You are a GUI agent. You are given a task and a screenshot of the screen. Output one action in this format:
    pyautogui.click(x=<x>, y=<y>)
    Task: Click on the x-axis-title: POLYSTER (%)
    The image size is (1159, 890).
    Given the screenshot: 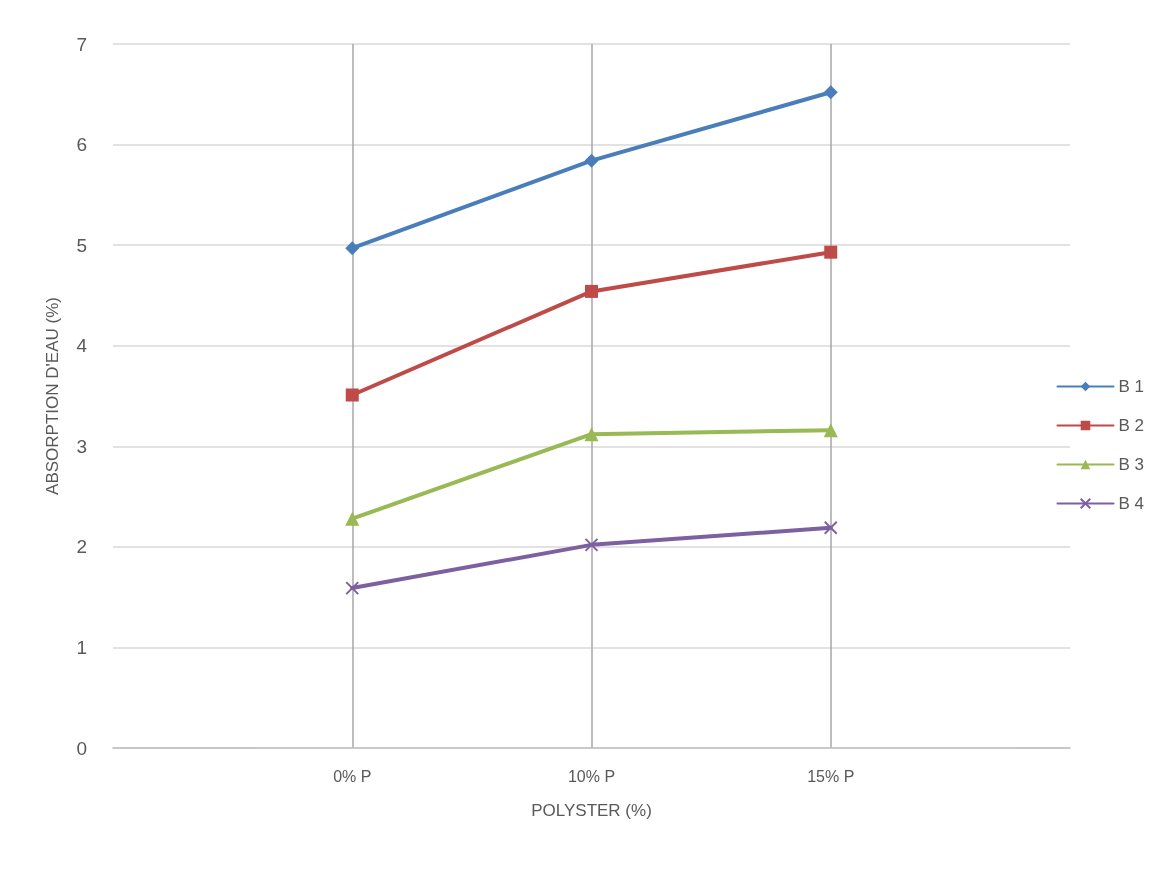 What is the action you would take?
    pyautogui.click(x=591, y=810)
    